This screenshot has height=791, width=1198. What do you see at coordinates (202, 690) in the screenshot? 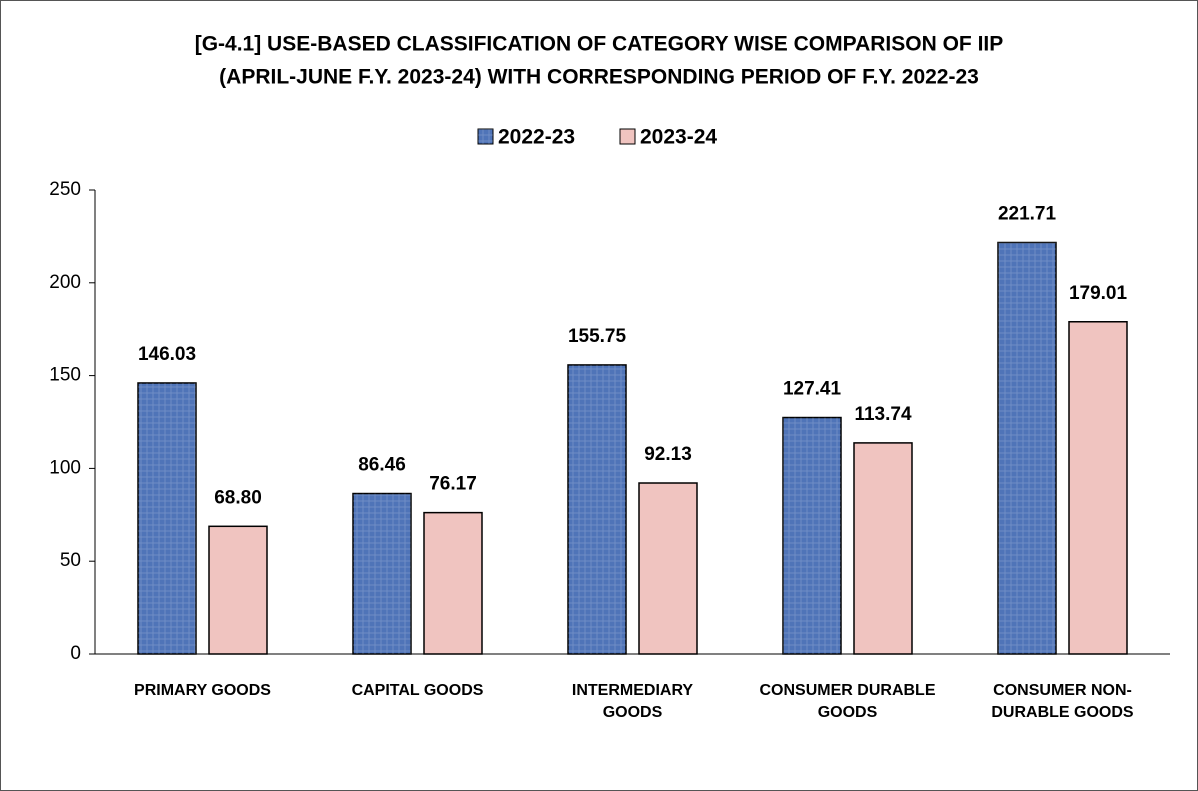
I see `x-tick-label: PRIMARY GOODS` at bounding box center [202, 690].